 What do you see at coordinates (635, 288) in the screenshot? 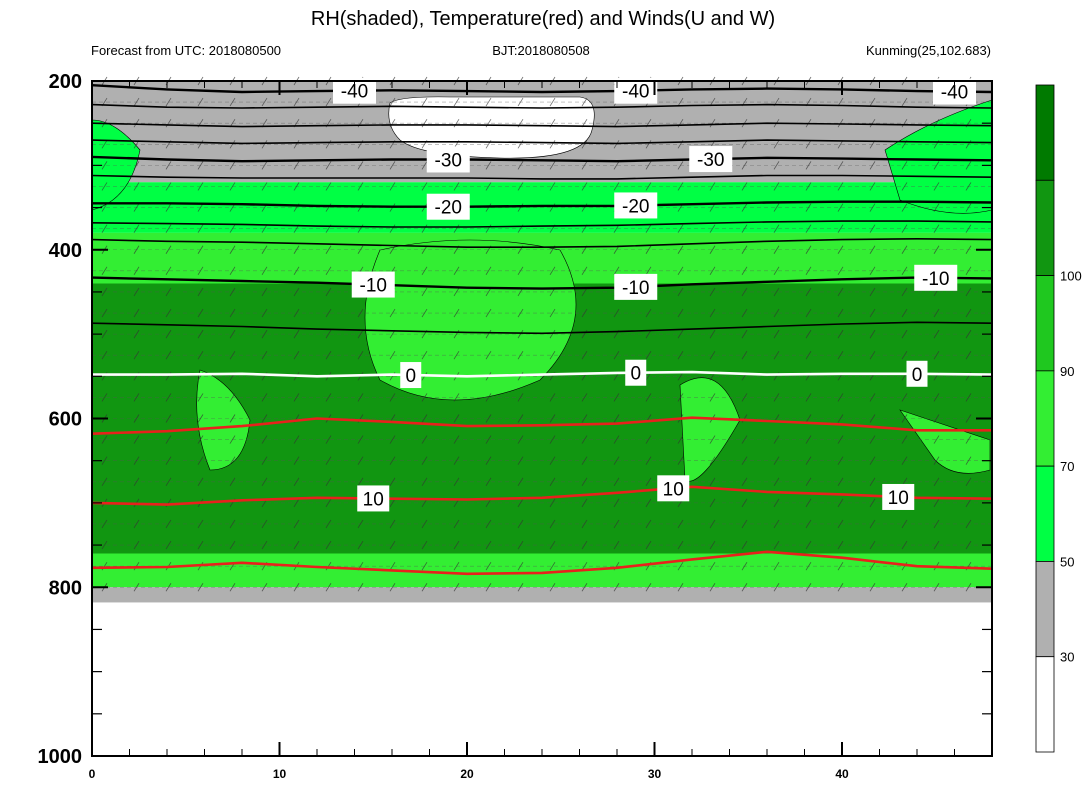
I see `contour-label: -10` at bounding box center [635, 288].